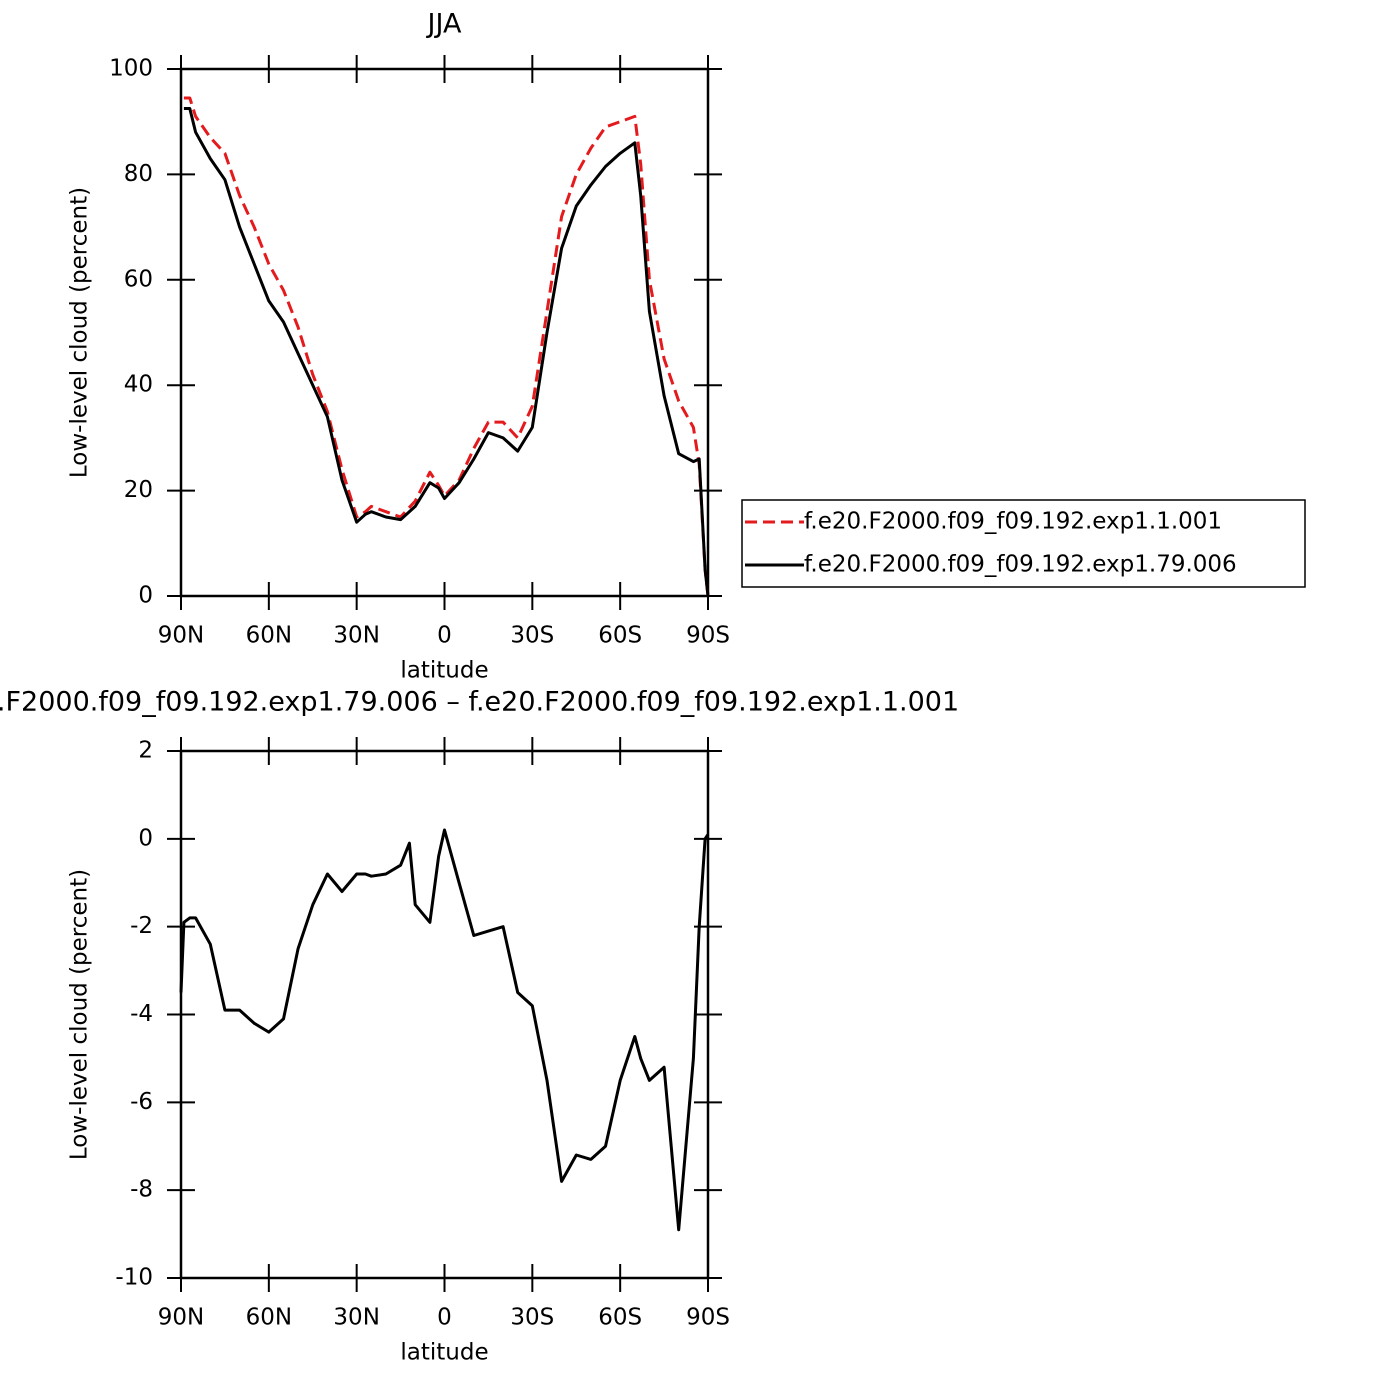 The width and height of the screenshot is (1374, 1374). Describe the element at coordinates (131, 69) in the screenshot. I see `y-tick-label: 100` at that location.